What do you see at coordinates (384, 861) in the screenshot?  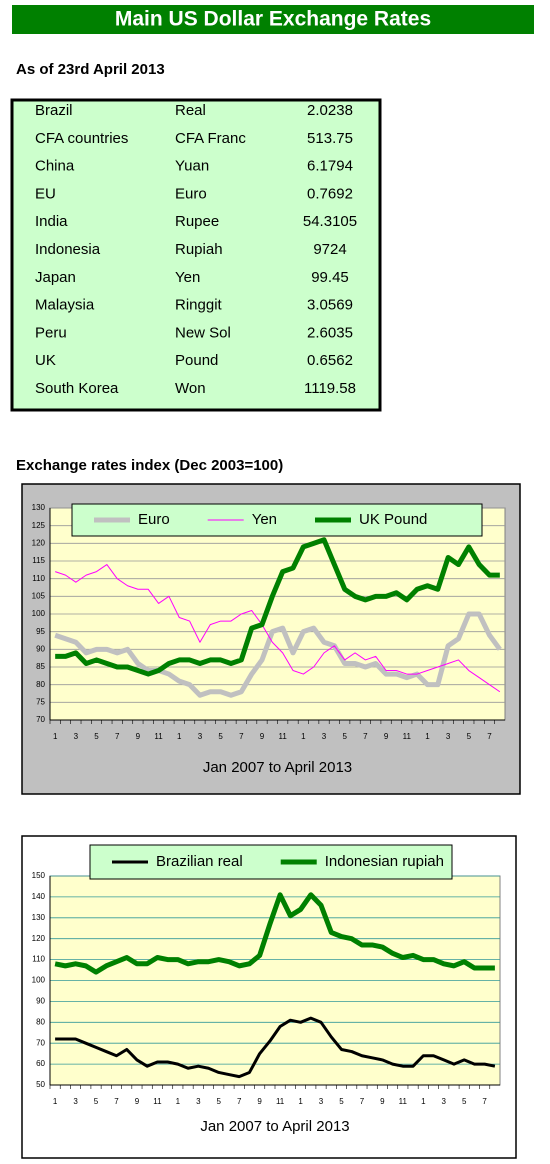 I see `legend-label: Indonesian rupiah` at bounding box center [384, 861].